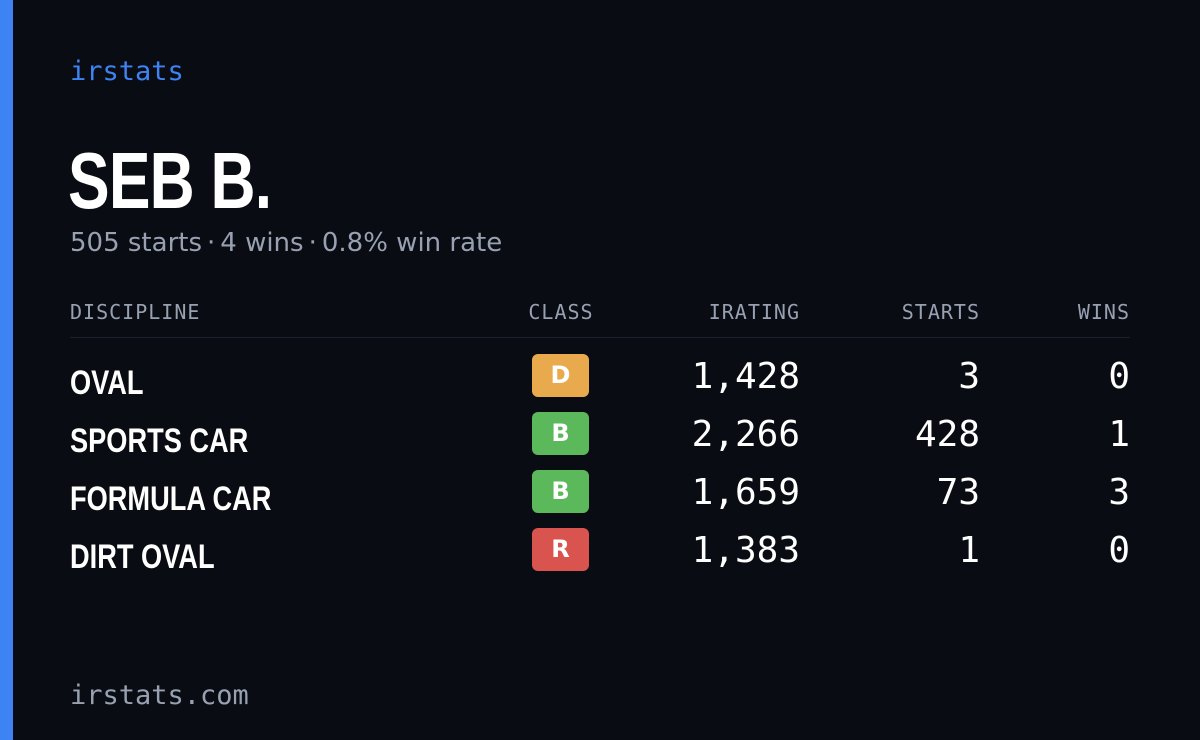 The image size is (1200, 740). What do you see at coordinates (745, 550) in the screenshot?
I see `irating-cell: 1,383` at bounding box center [745, 550].